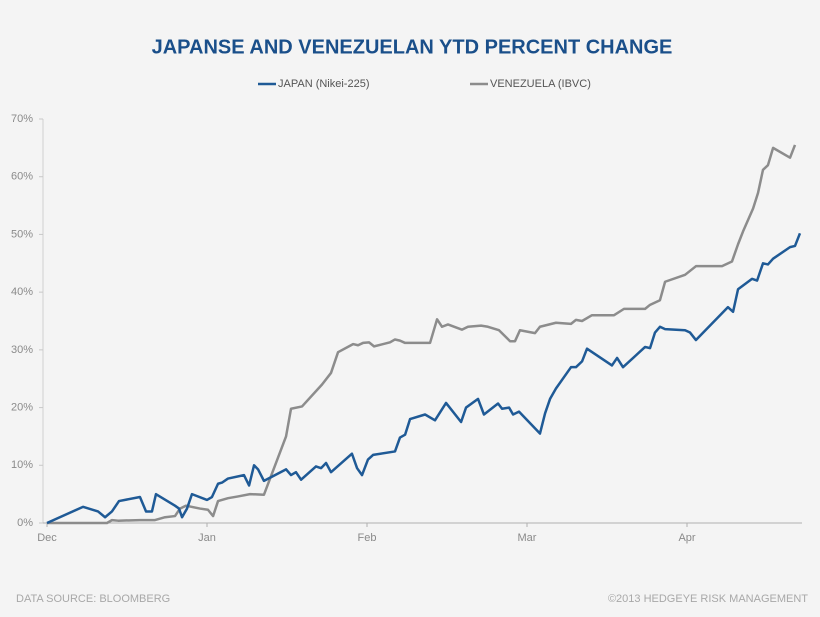 The width and height of the screenshot is (820, 617). I want to click on y-tick-label: 60%, so click(22, 177).